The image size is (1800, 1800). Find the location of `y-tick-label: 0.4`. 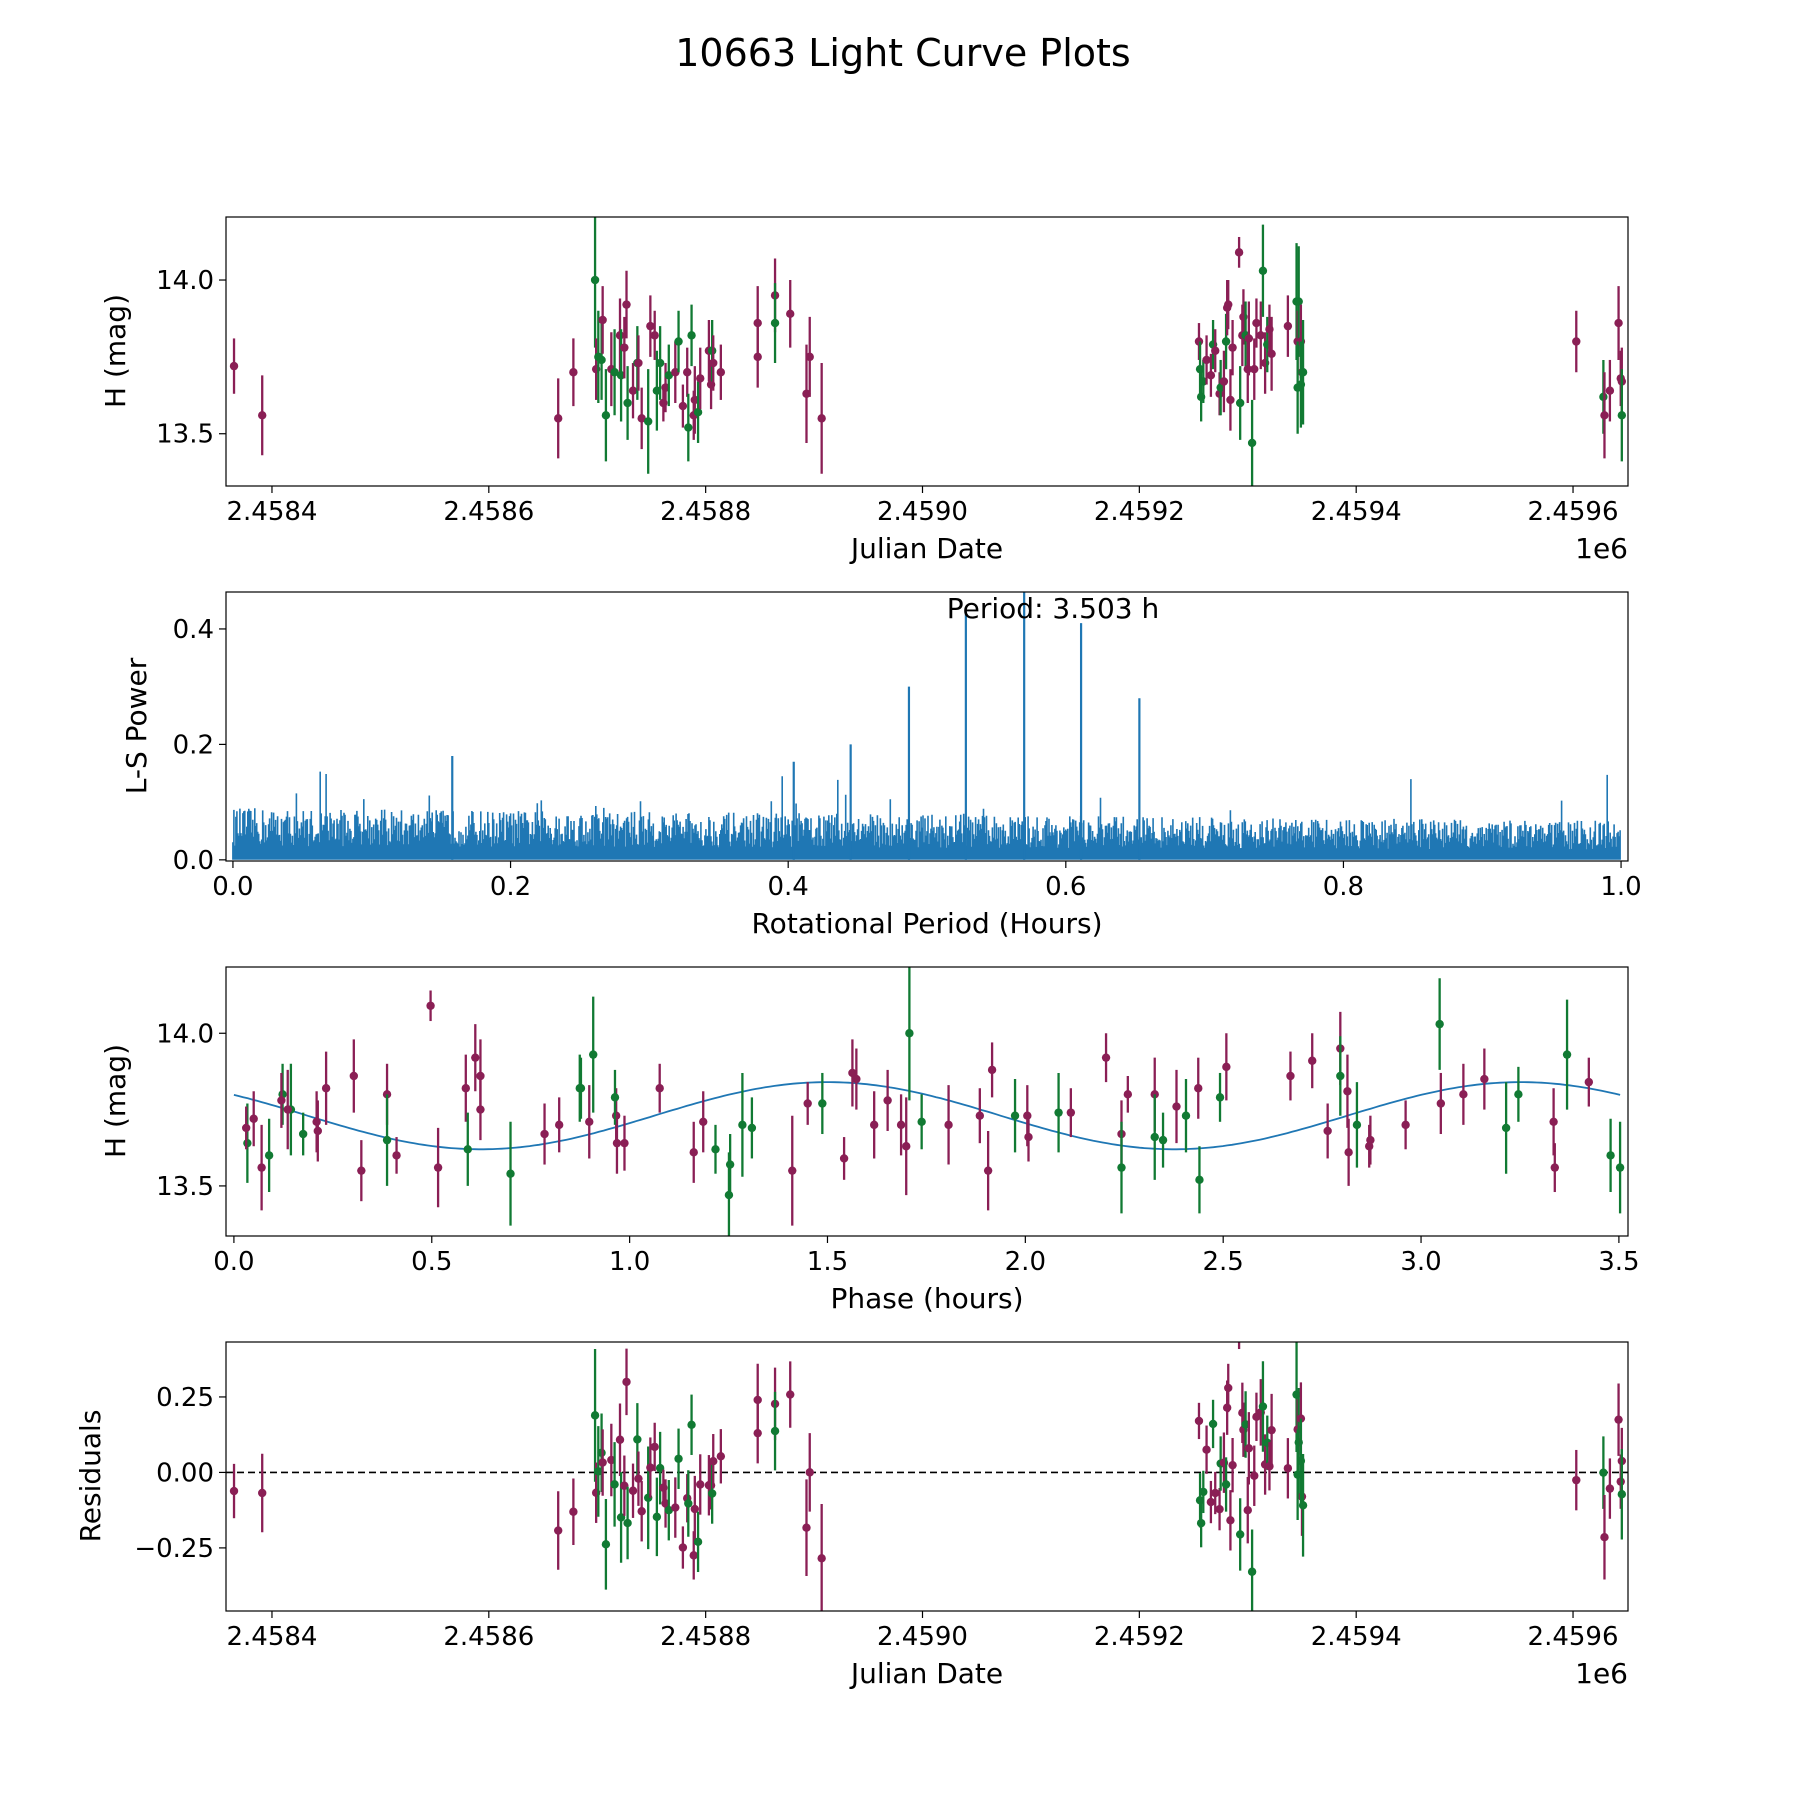

y-tick-label: 0.4 is located at coordinates (193, 630).